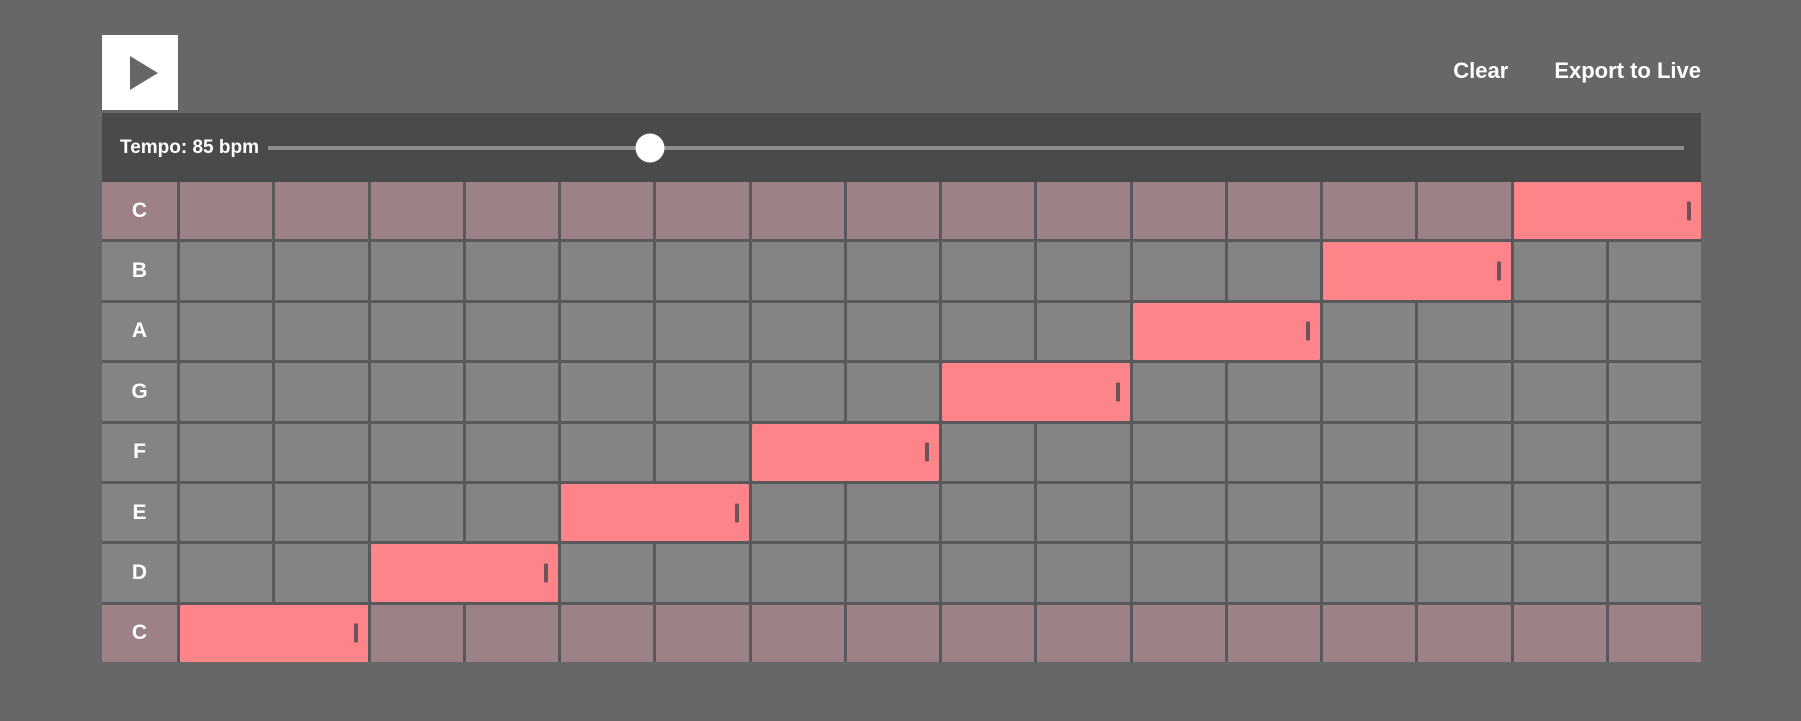 The width and height of the screenshot is (1801, 721). What do you see at coordinates (976, 147) in the screenshot?
I see `tempo-slider-track` at bounding box center [976, 147].